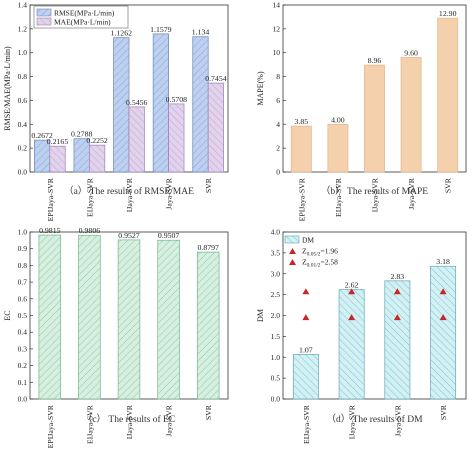  Describe the element at coordinates (23, 28) in the screenshot. I see `y-tick-label: 1.2` at that location.